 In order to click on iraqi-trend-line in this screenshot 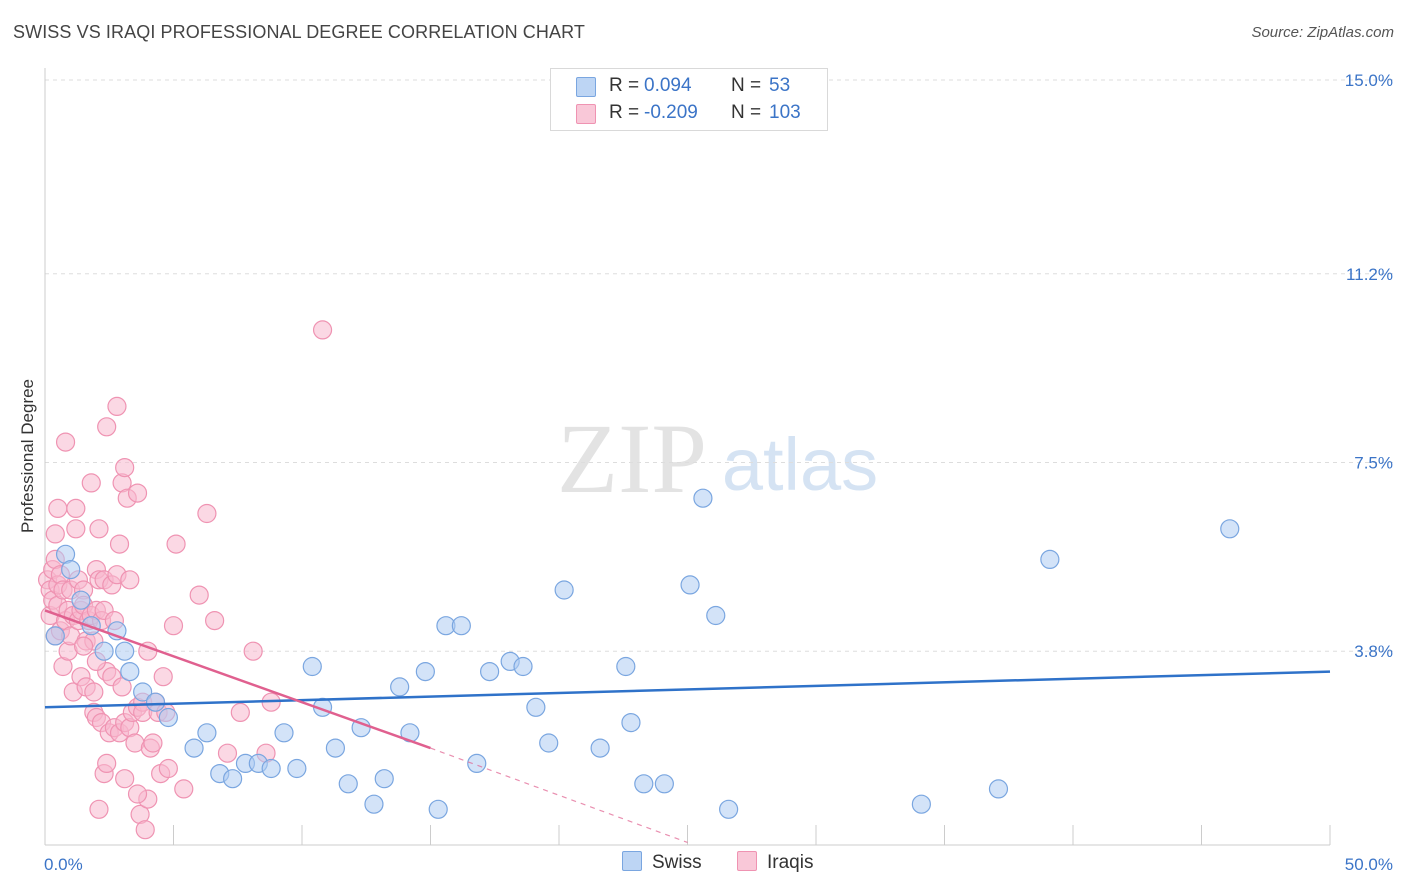, I will do `click(237, 679)`.